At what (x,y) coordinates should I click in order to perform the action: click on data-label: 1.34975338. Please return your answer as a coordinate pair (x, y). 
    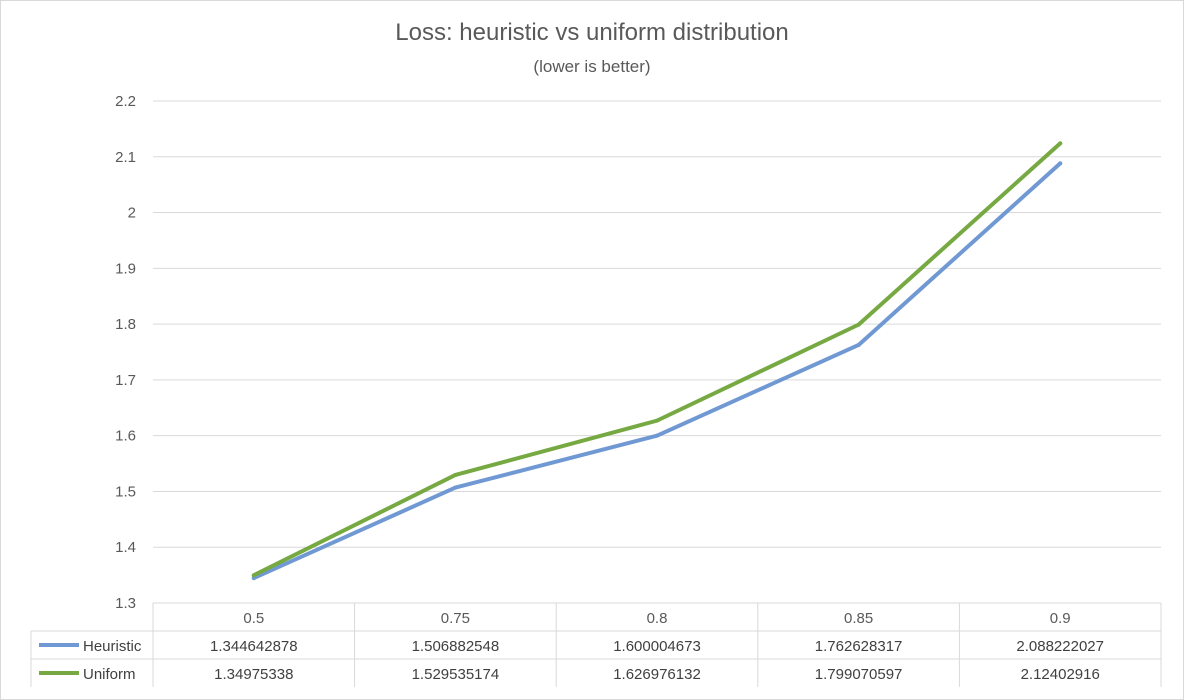
    Looking at the image, I should click on (253, 674).